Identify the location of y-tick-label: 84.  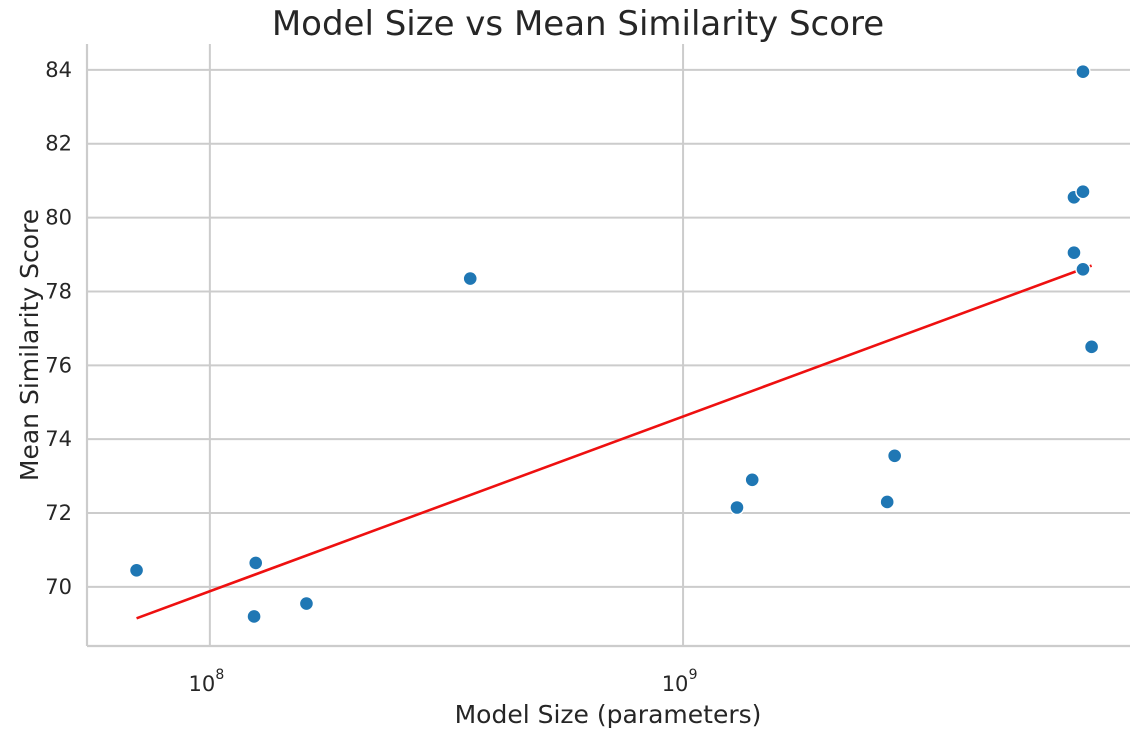
(58, 70).